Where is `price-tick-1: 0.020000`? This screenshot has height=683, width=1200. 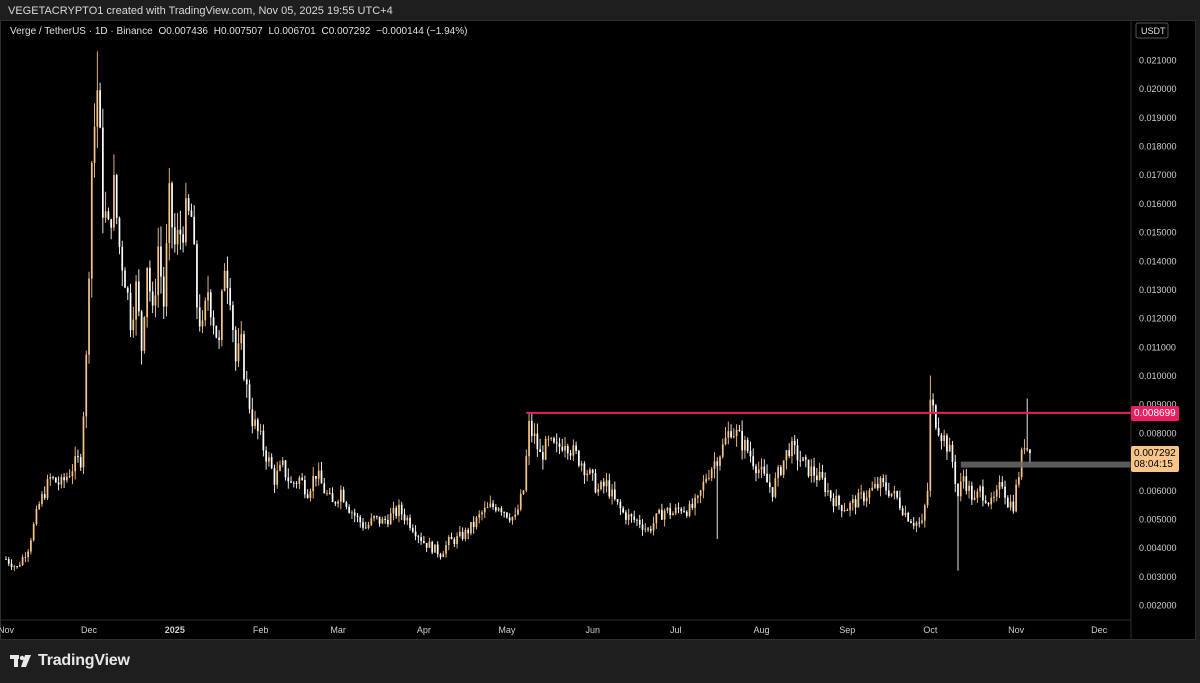
price-tick-1: 0.020000 is located at coordinates (1158, 89).